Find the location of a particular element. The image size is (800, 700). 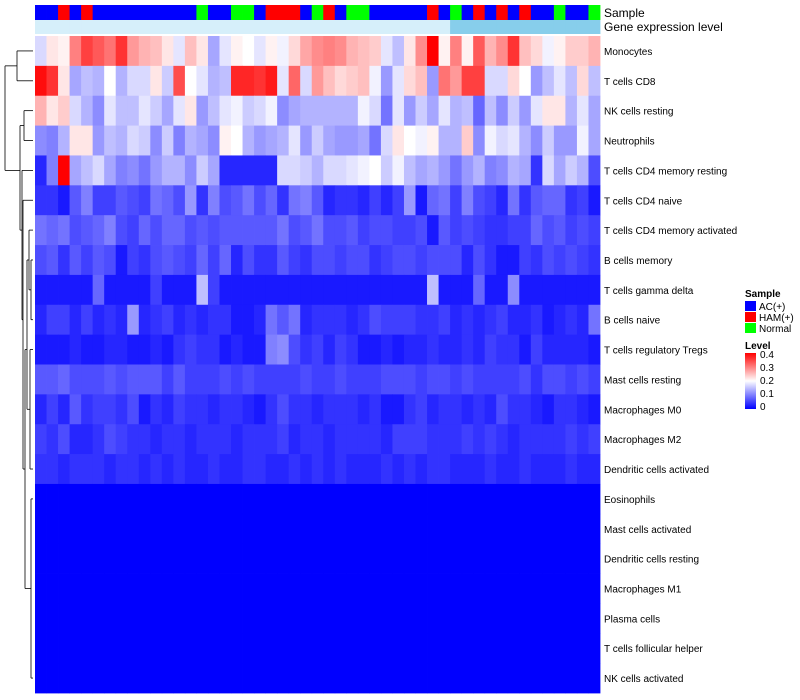

sample-track-cell is located at coordinates (502, 12).